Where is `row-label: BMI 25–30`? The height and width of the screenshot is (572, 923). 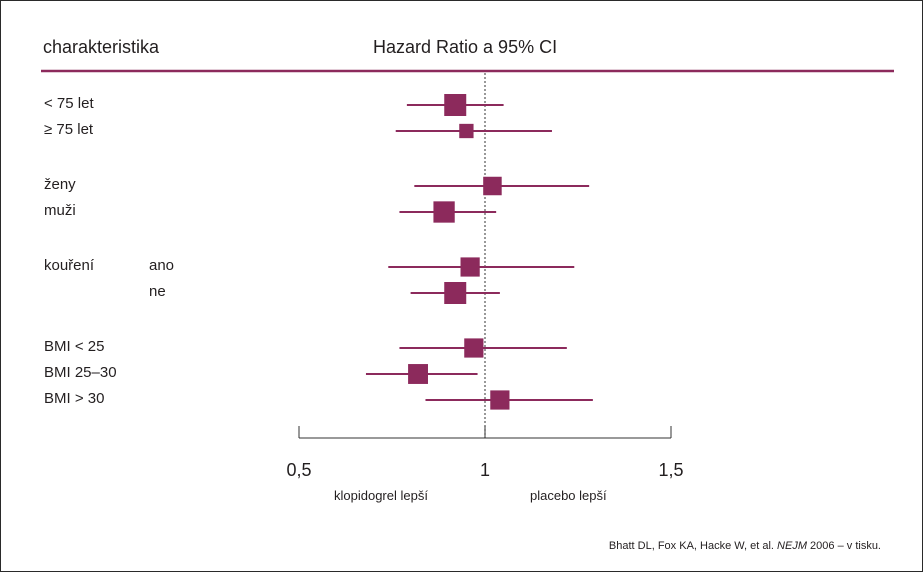 row-label: BMI 25–30 is located at coordinates (80, 372).